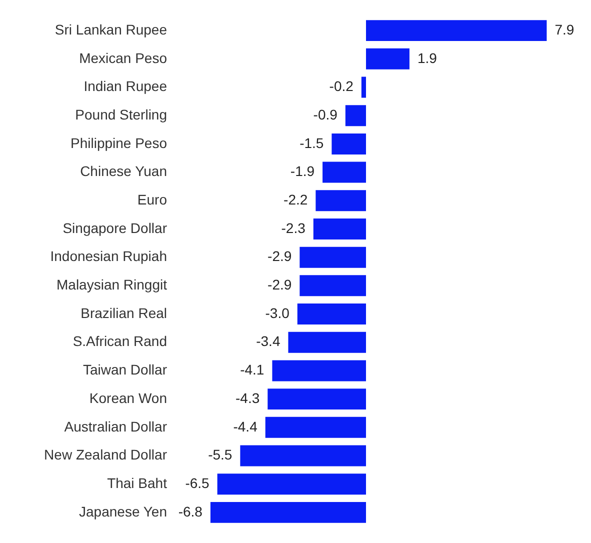  I want to click on data-label: -6.5, so click(197, 482).